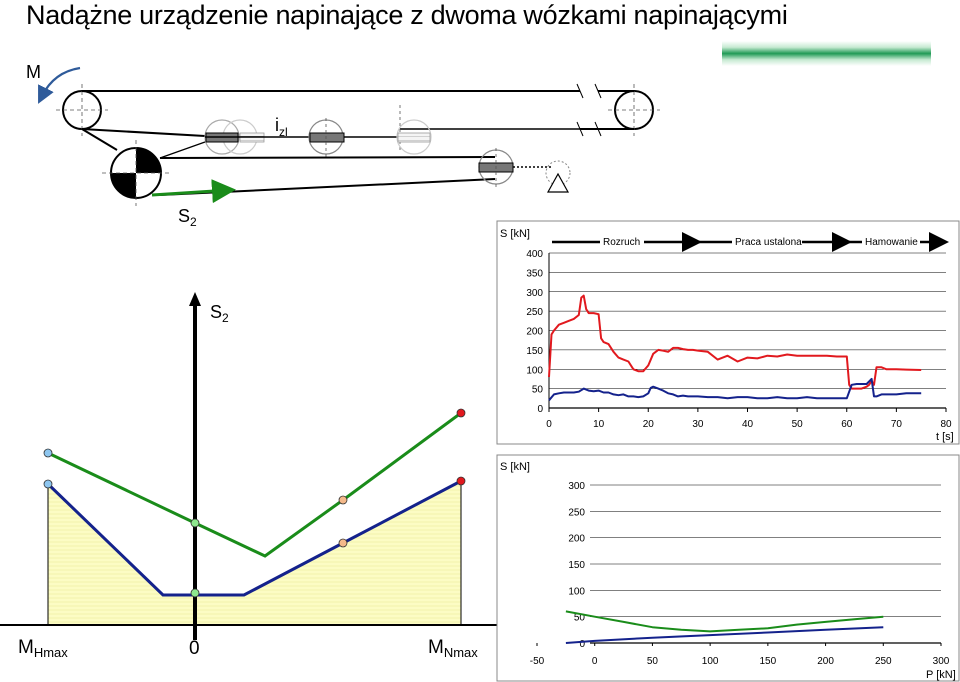 The width and height of the screenshot is (960, 682). What do you see at coordinates (599, 424) in the screenshot?
I see `x-tick-label: 10` at bounding box center [599, 424].